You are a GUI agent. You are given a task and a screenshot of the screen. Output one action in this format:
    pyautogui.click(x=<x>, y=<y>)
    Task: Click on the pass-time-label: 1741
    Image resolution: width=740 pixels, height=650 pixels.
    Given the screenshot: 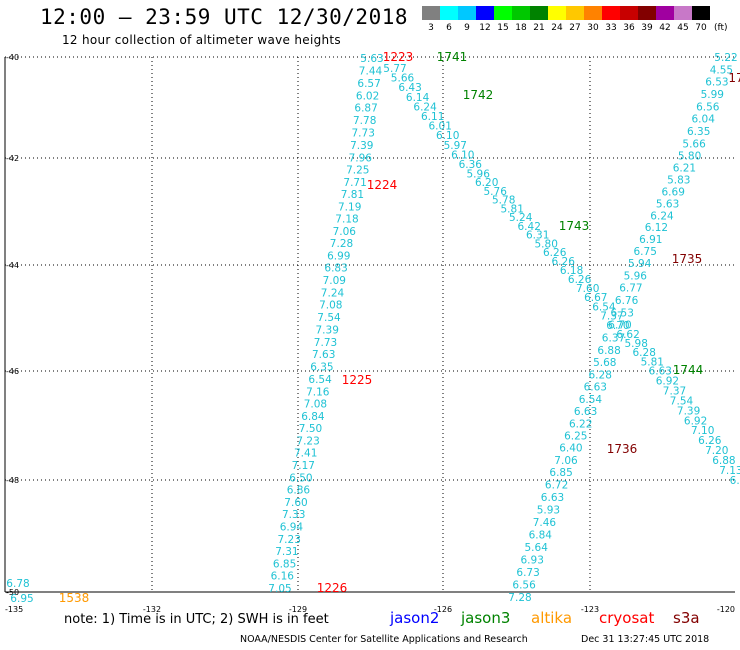 What is the action you would take?
    pyautogui.click(x=452, y=57)
    